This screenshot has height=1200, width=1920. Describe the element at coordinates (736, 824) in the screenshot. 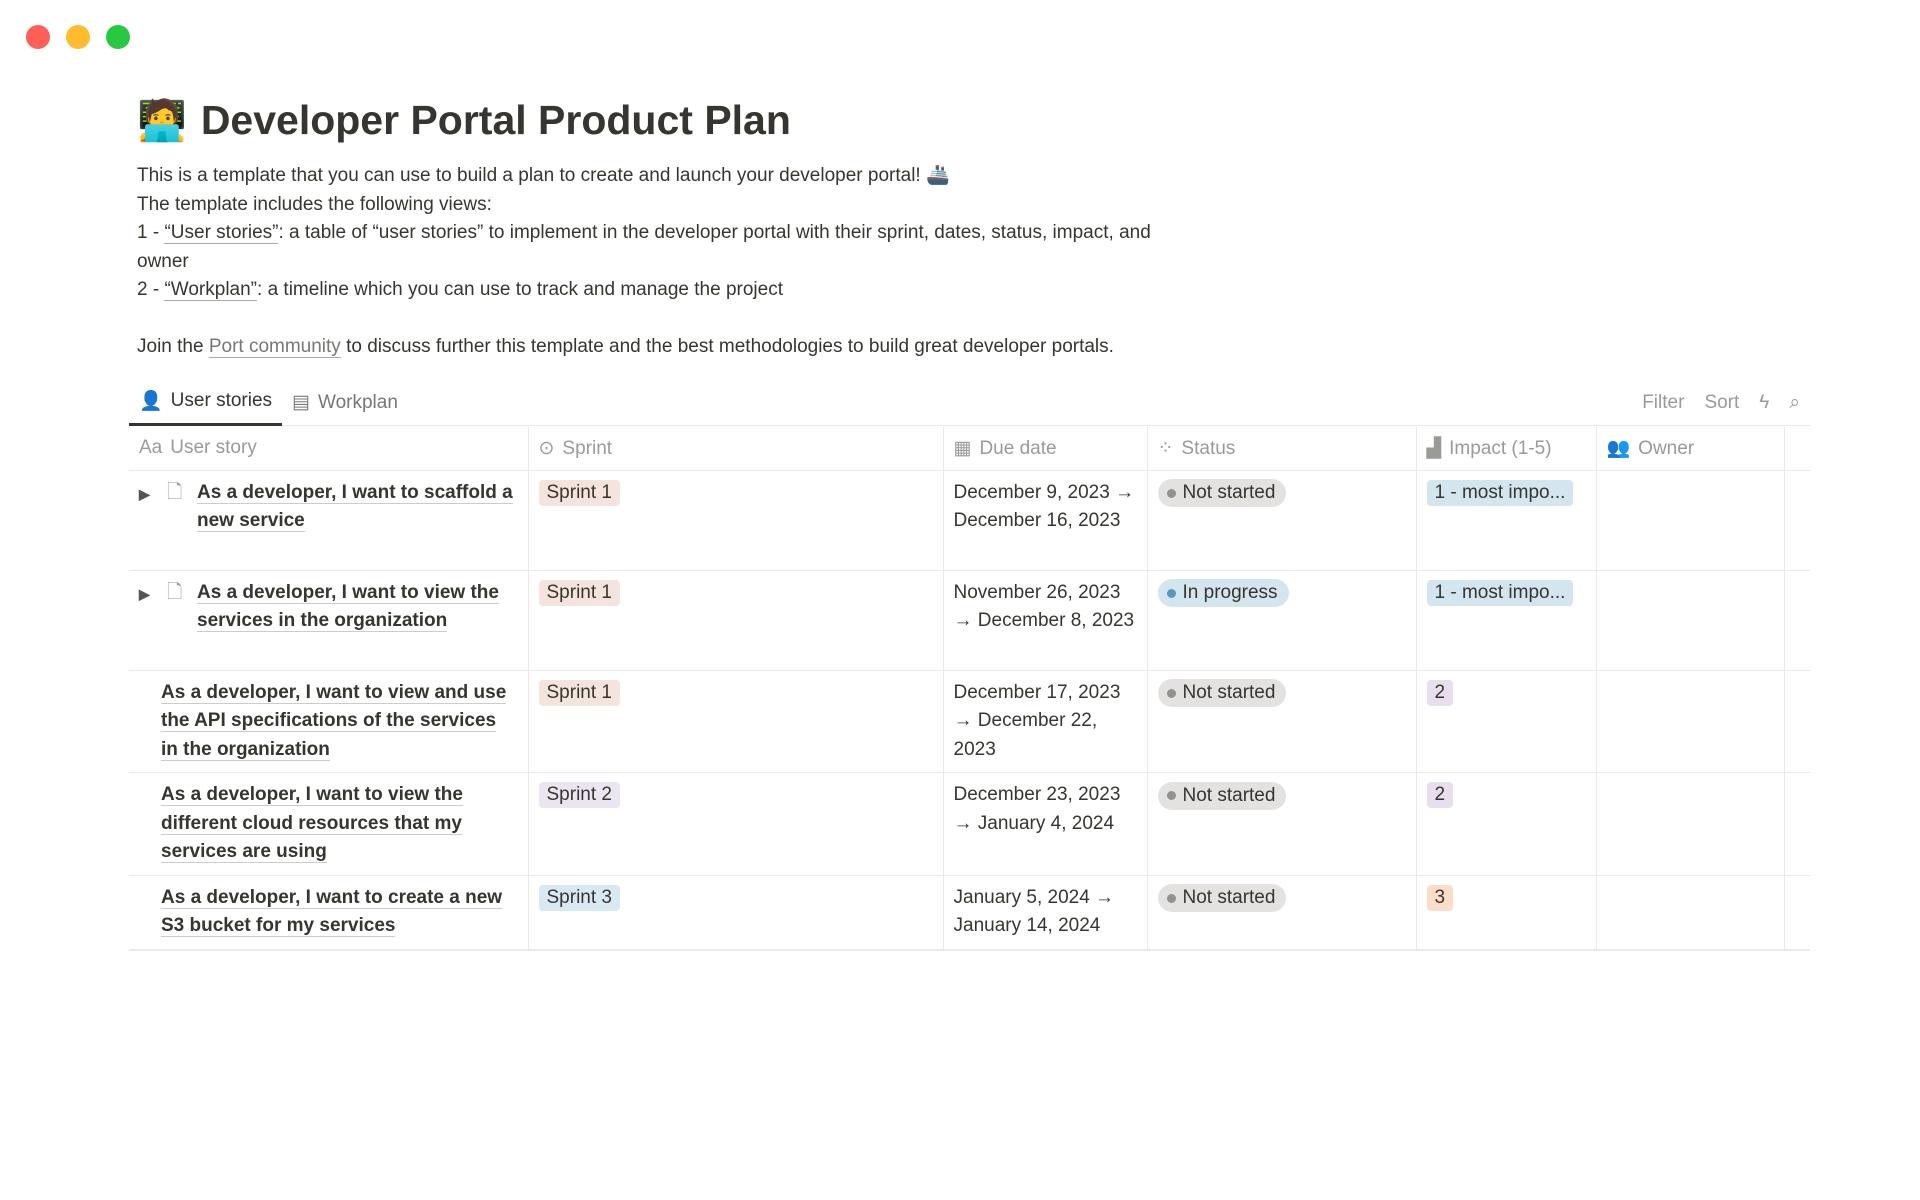

I see `cell-sprint: Sprint 2` at that location.